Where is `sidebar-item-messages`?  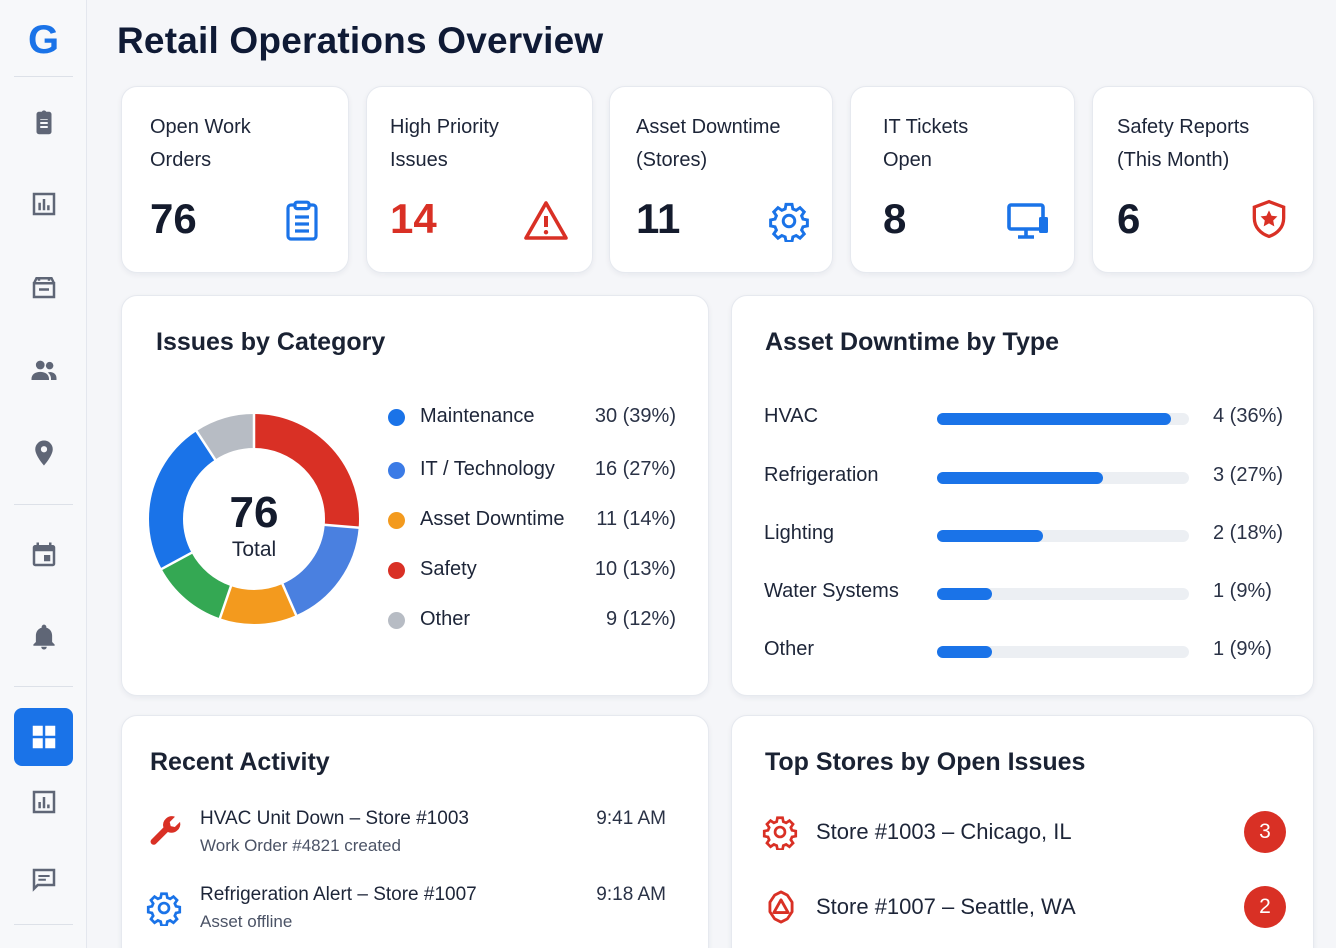
sidebar-item-messages is located at coordinates (43, 880).